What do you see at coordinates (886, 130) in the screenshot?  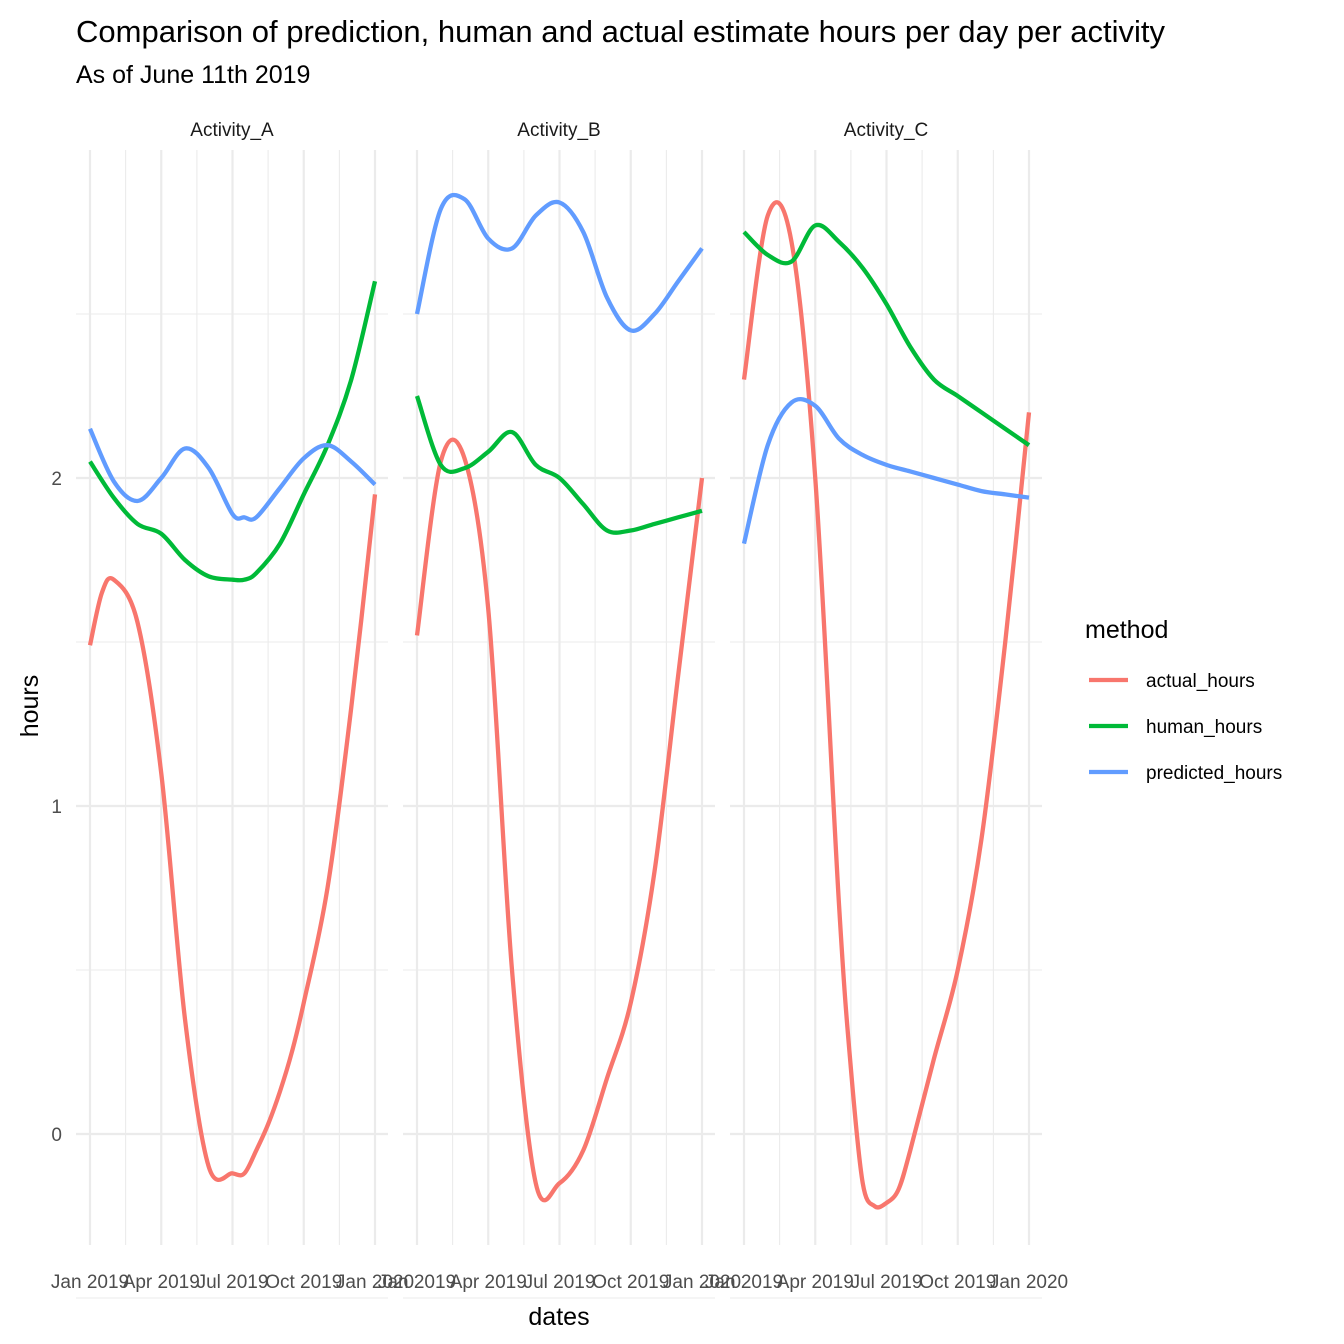 I see `facet-strip-label: Activity_C` at bounding box center [886, 130].